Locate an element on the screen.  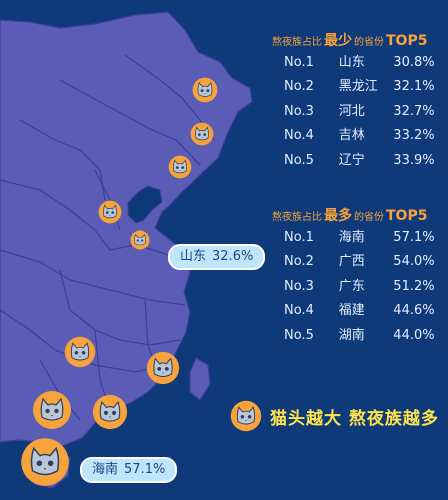
ranking-row: No.3 广东 51.2% is located at coordinates (357, 287).